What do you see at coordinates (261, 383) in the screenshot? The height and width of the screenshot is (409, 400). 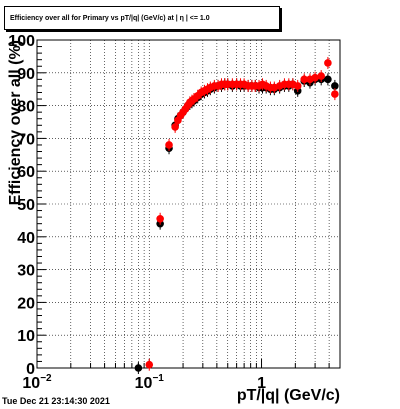 I see `x-tick-label: 1` at bounding box center [261, 383].